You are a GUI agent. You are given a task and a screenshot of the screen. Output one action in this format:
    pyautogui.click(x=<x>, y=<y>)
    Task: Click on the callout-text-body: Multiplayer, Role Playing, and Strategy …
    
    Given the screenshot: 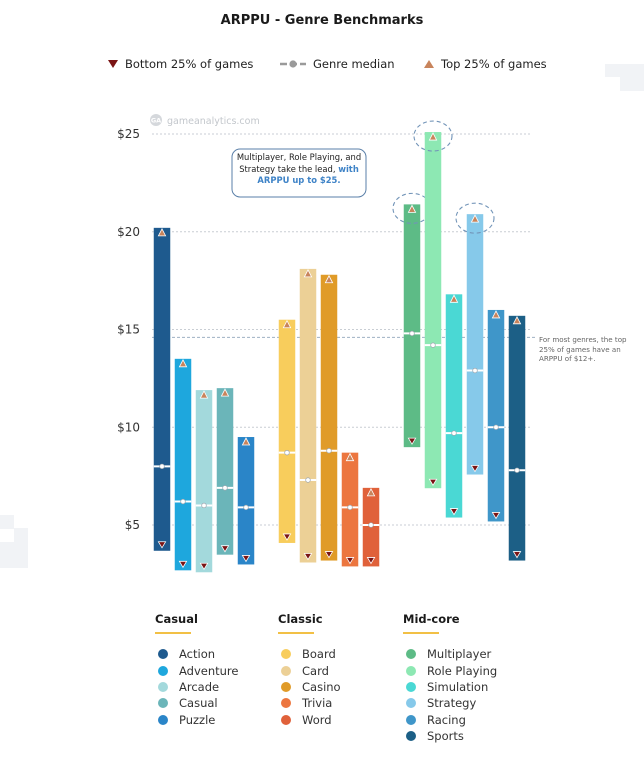 What is the action you would take?
    pyautogui.click(x=299, y=169)
    